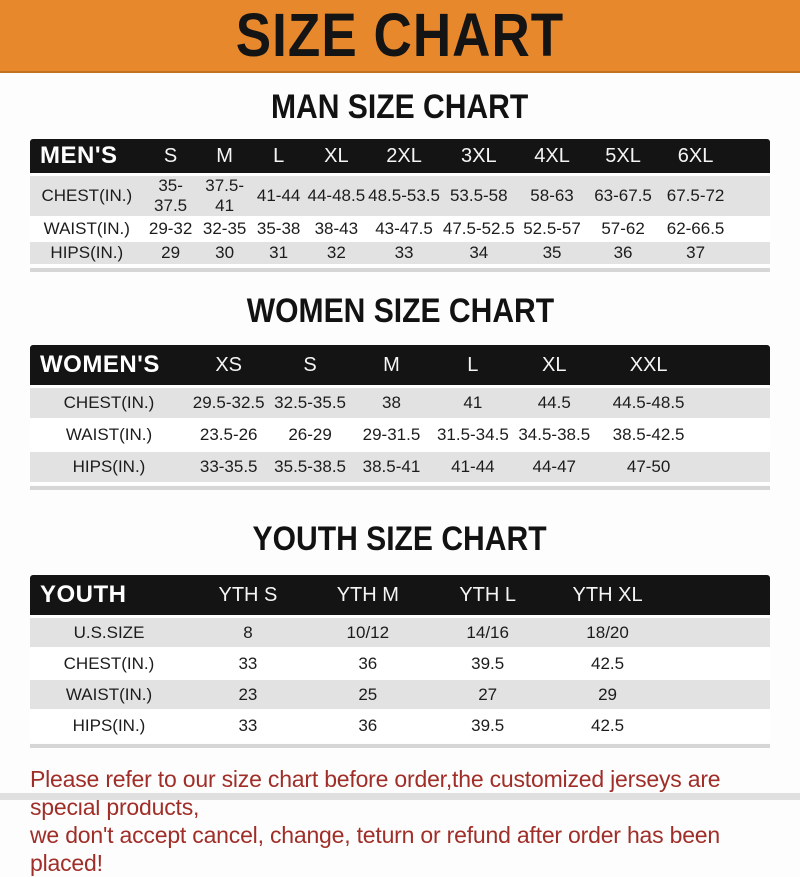 Image resolution: width=800 pixels, height=877 pixels. I want to click on size-cell: 30, so click(224, 254).